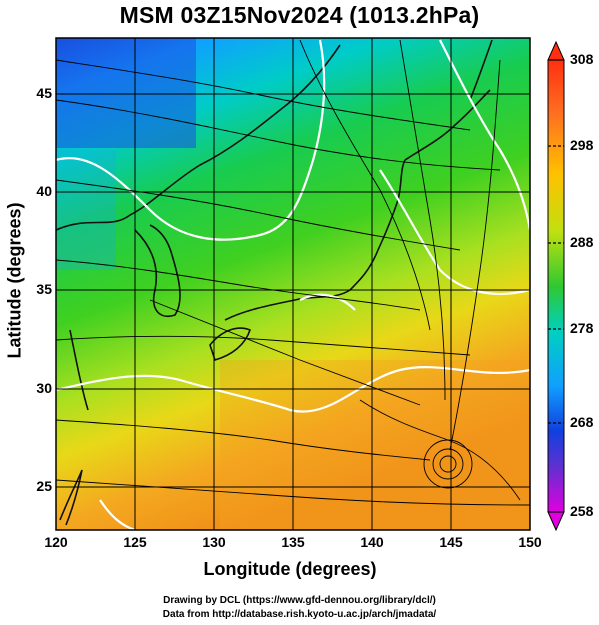  What do you see at coordinates (44, 191) in the screenshot?
I see `y-tick: 40` at bounding box center [44, 191].